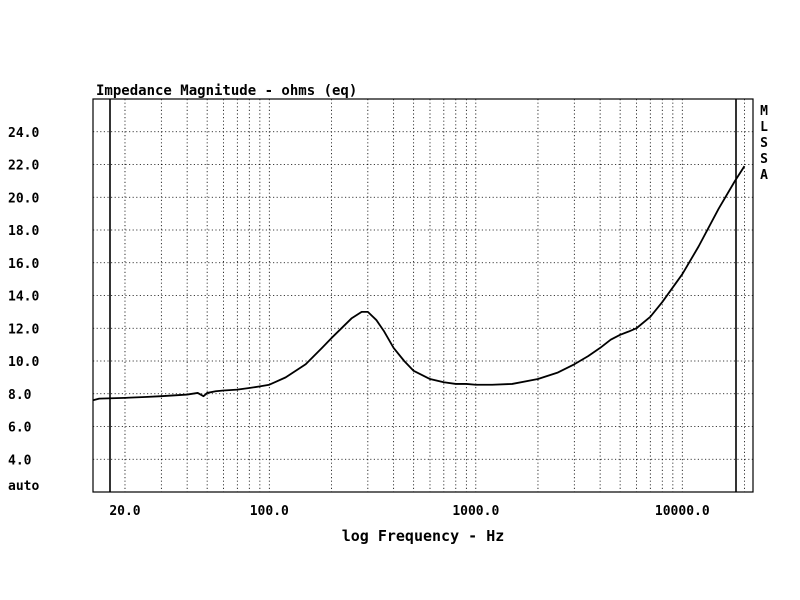 This screenshot has height=600, width=800. What do you see at coordinates (23, 362) in the screenshot?
I see `y-tick-label: 10.0` at bounding box center [23, 362].